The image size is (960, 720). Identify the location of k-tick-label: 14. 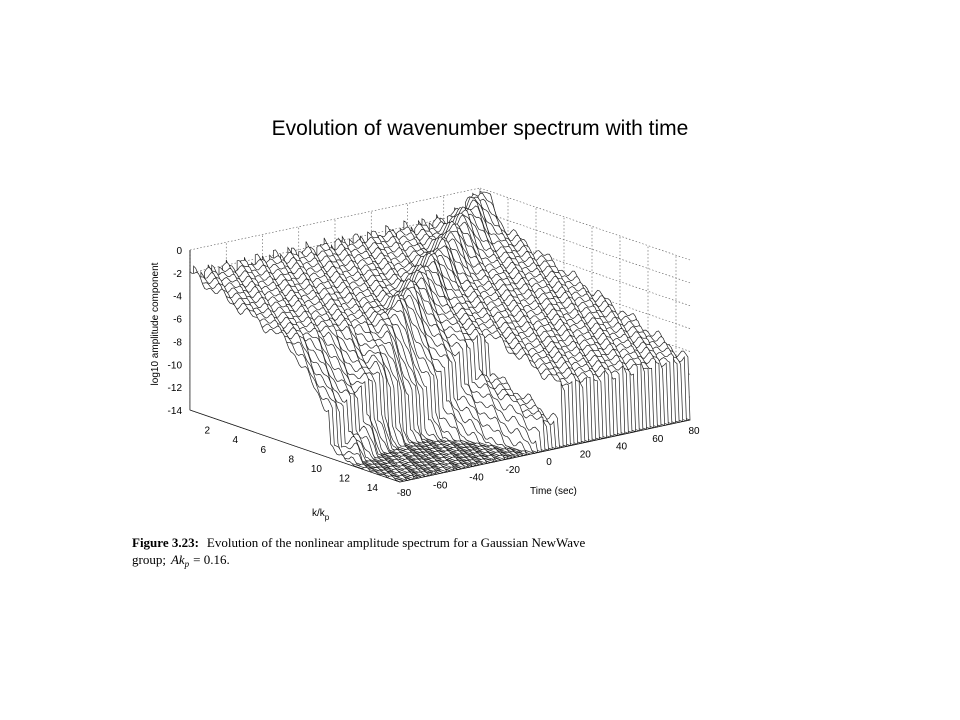
(373, 488).